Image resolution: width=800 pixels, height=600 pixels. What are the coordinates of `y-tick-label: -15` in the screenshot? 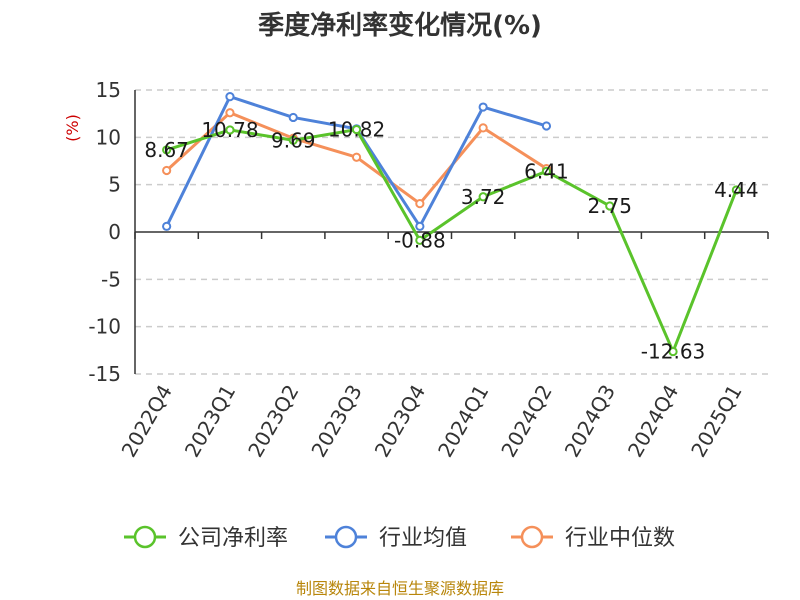 It's located at (104, 374).